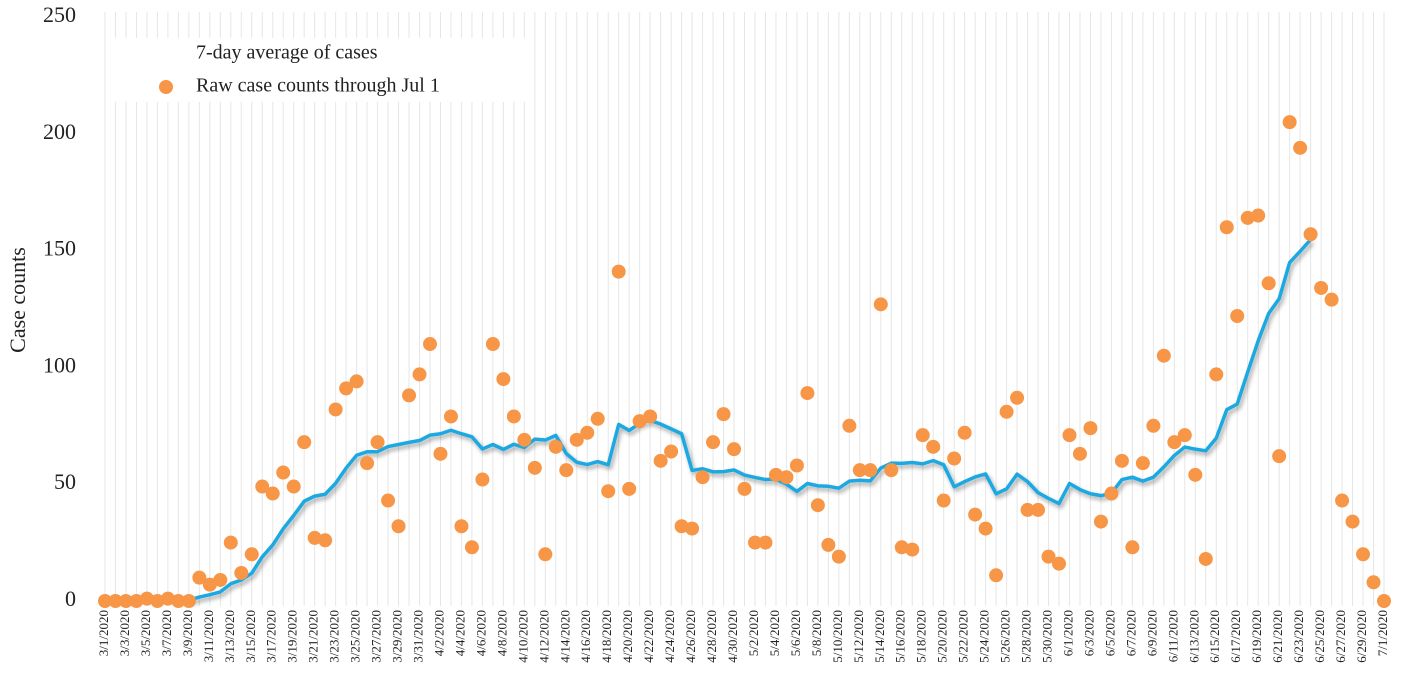 Image resolution: width=1402 pixels, height=698 pixels. I want to click on x-tick-label: 4/18/2020, so click(606, 636).